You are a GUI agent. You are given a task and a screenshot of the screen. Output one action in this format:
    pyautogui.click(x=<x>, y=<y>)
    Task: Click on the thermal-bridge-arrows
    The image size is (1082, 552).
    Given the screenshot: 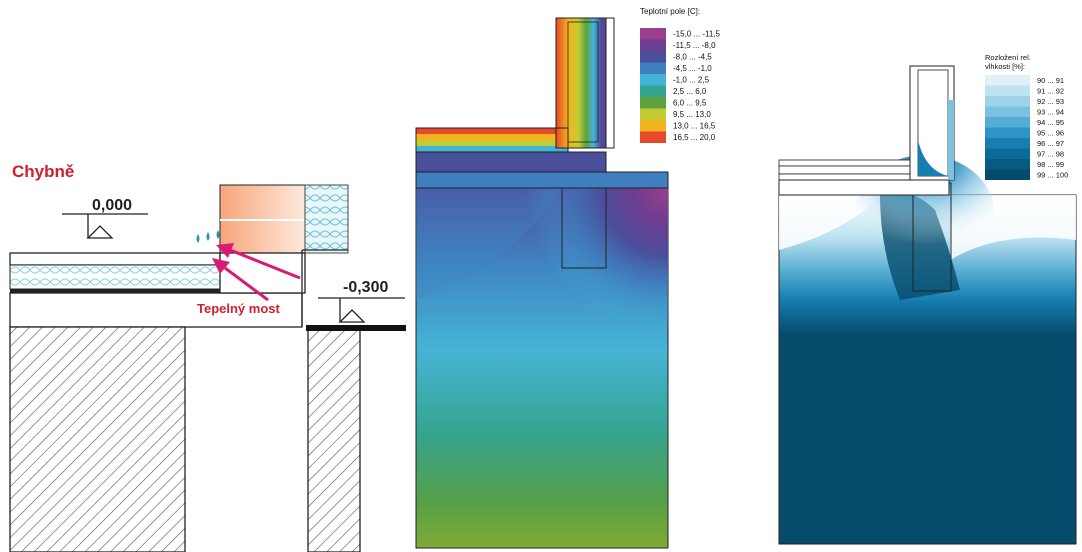 What is the action you would take?
    pyautogui.click(x=256, y=272)
    